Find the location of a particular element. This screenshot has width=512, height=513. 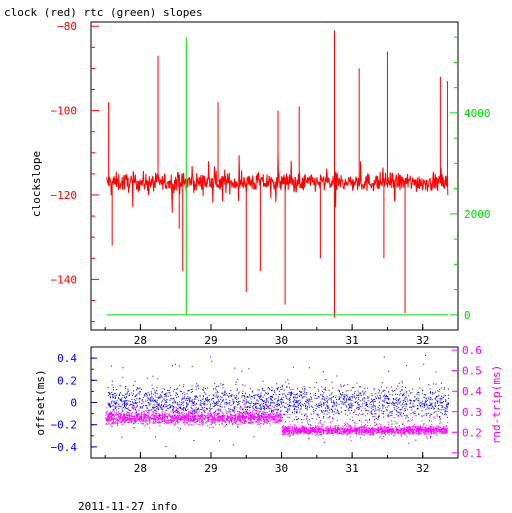

bottom-right-tick-label: 0.4 is located at coordinates (472, 391).